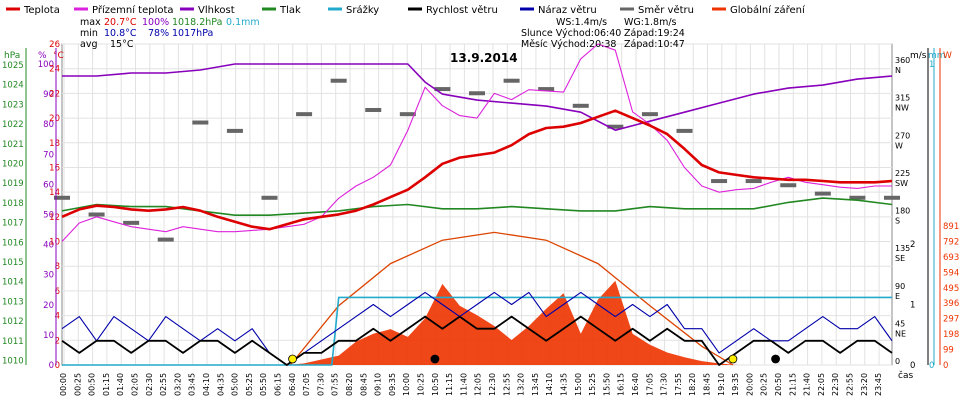  I want to click on tick-radiation: 693, so click(951, 258).